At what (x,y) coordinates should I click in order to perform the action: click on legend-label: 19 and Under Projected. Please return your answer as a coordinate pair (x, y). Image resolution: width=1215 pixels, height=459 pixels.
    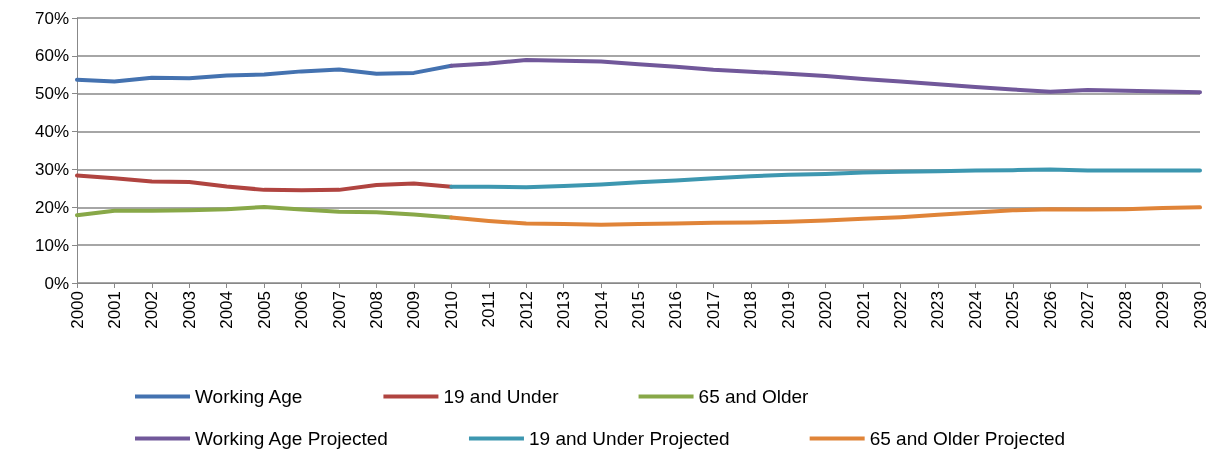
    Looking at the image, I should click on (629, 438).